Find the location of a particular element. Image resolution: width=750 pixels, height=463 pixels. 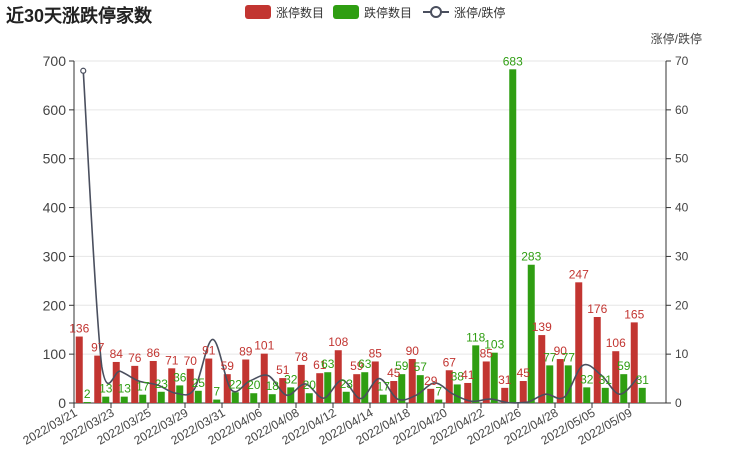

data-label-limit-down: 118 is located at coordinates (475, 337).